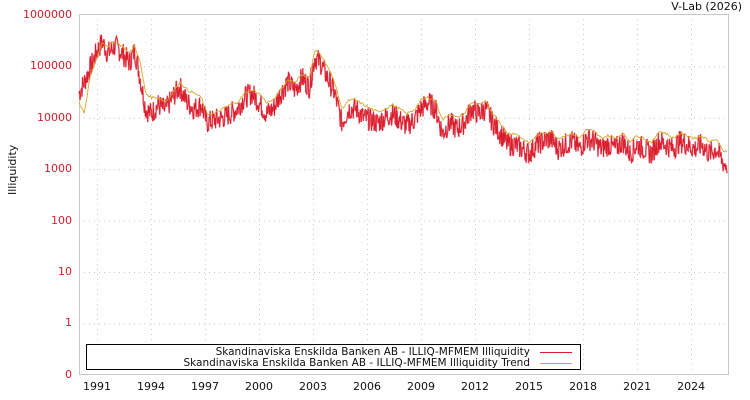 The height and width of the screenshot is (400, 750). I want to click on x-tick-label: 1997, so click(205, 386).